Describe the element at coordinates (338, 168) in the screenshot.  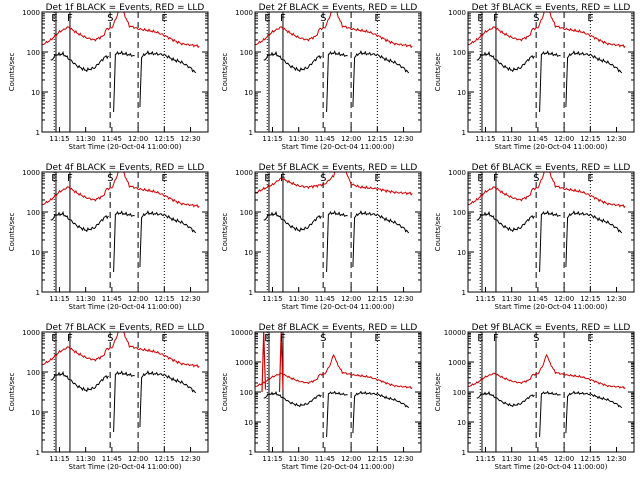
I see `panel-title: Det 5f BLACK = Events, RED = LLD` at that location.